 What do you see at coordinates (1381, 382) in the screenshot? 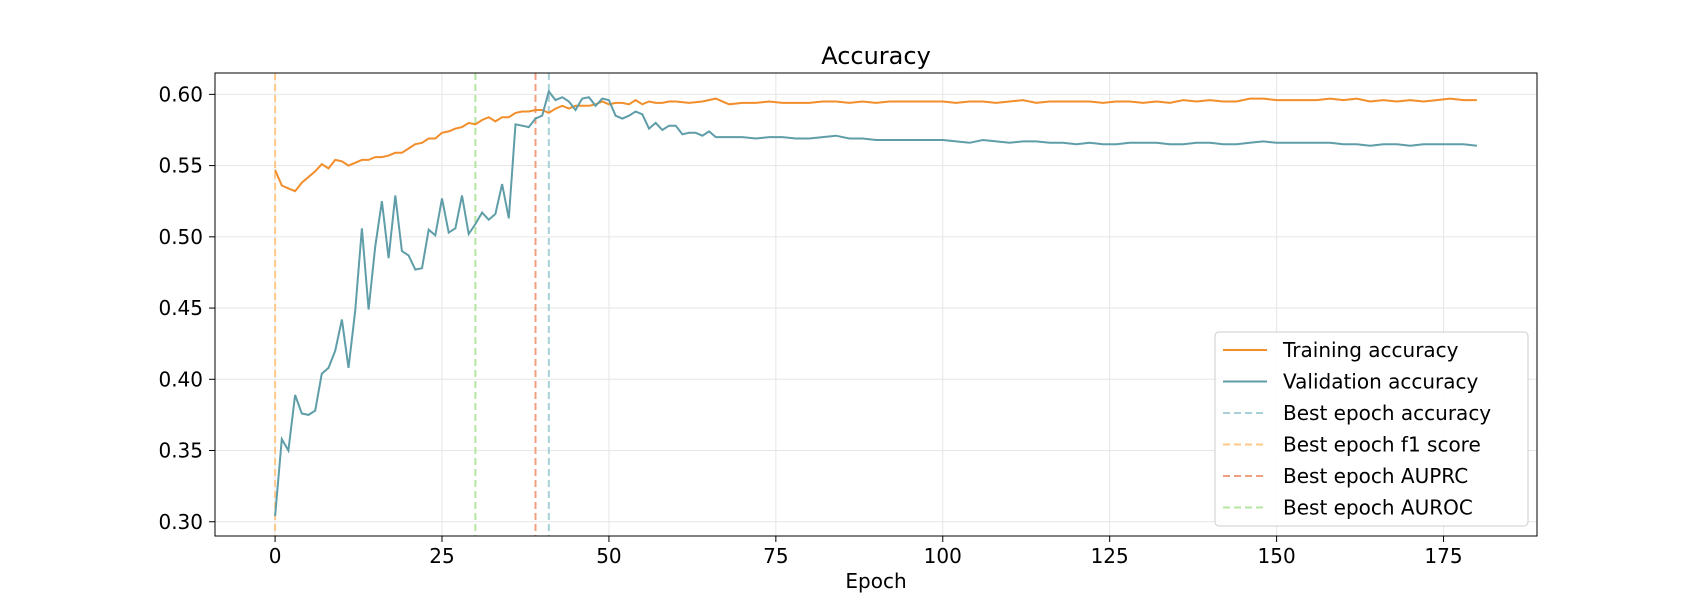
I see `legend-label: Validation accuracy` at bounding box center [1381, 382].